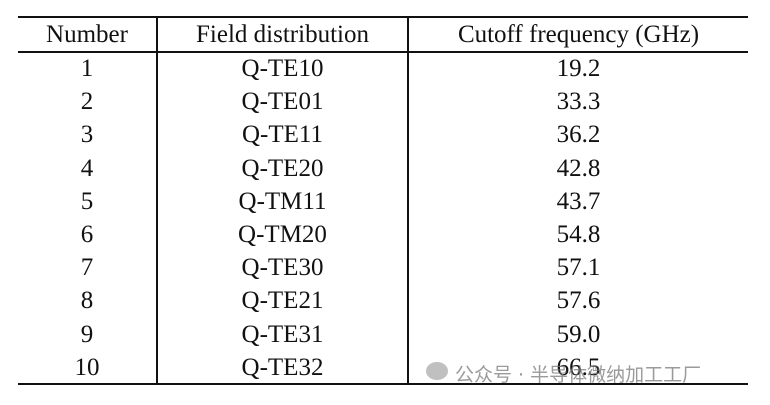 The width and height of the screenshot is (770, 405). I want to click on cell: 4, so click(87, 168).